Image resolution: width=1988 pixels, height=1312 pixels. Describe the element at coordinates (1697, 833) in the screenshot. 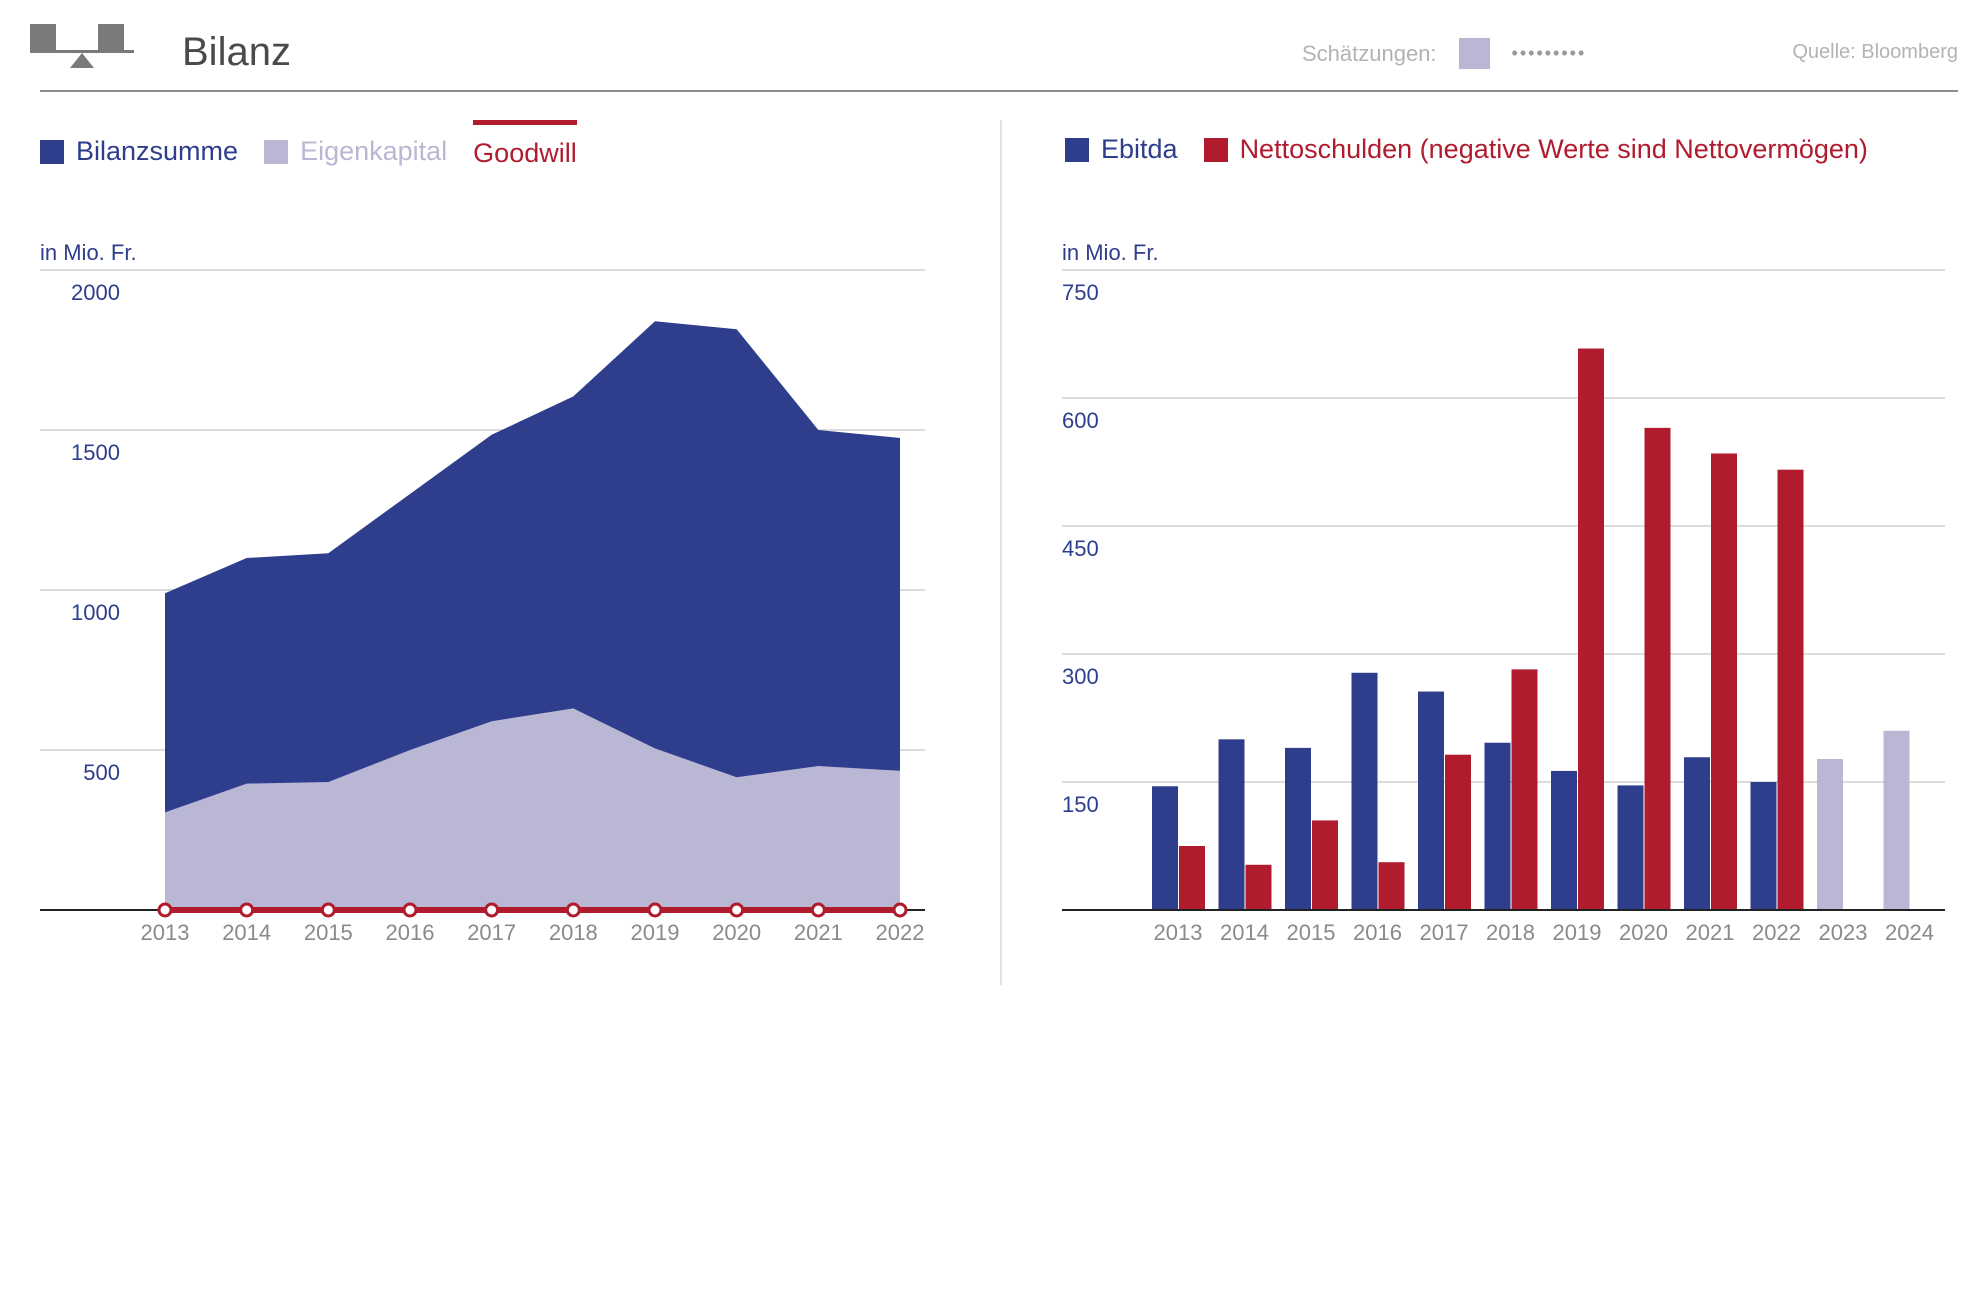

I see `bar-ebitda-2021` at that location.